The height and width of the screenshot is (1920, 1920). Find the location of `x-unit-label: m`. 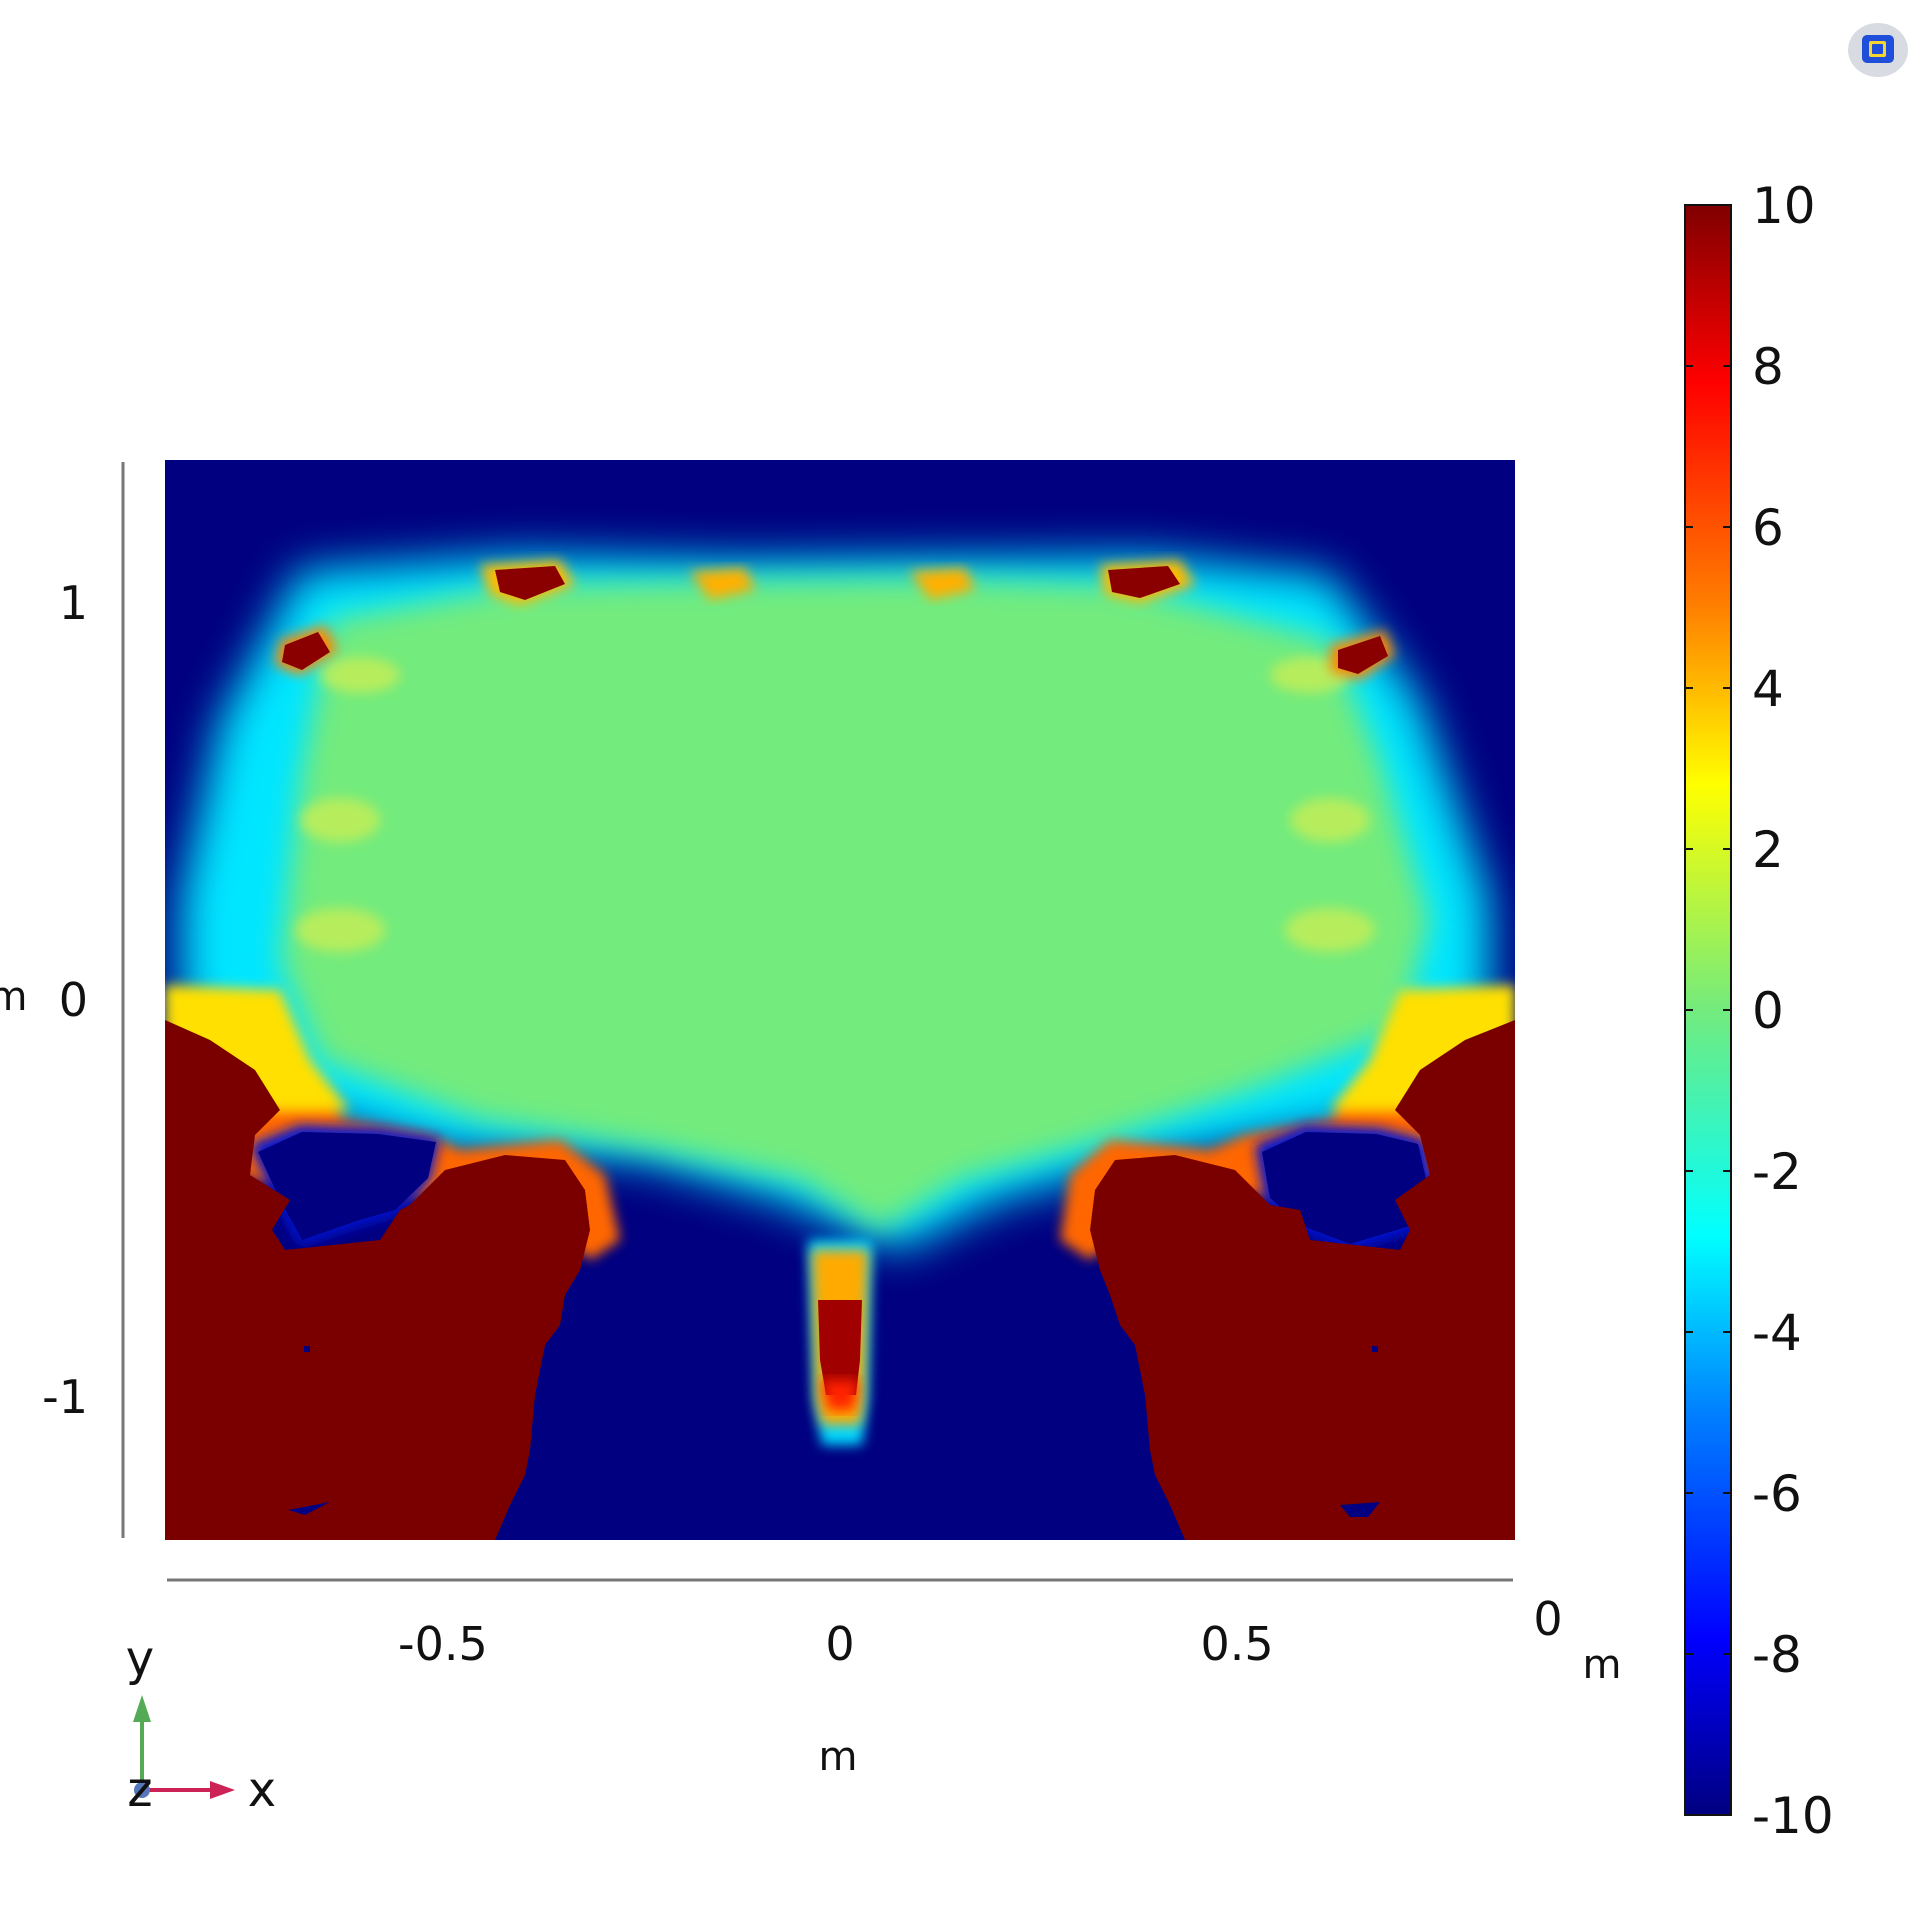

x-unit-label: m is located at coordinates (838, 1757).